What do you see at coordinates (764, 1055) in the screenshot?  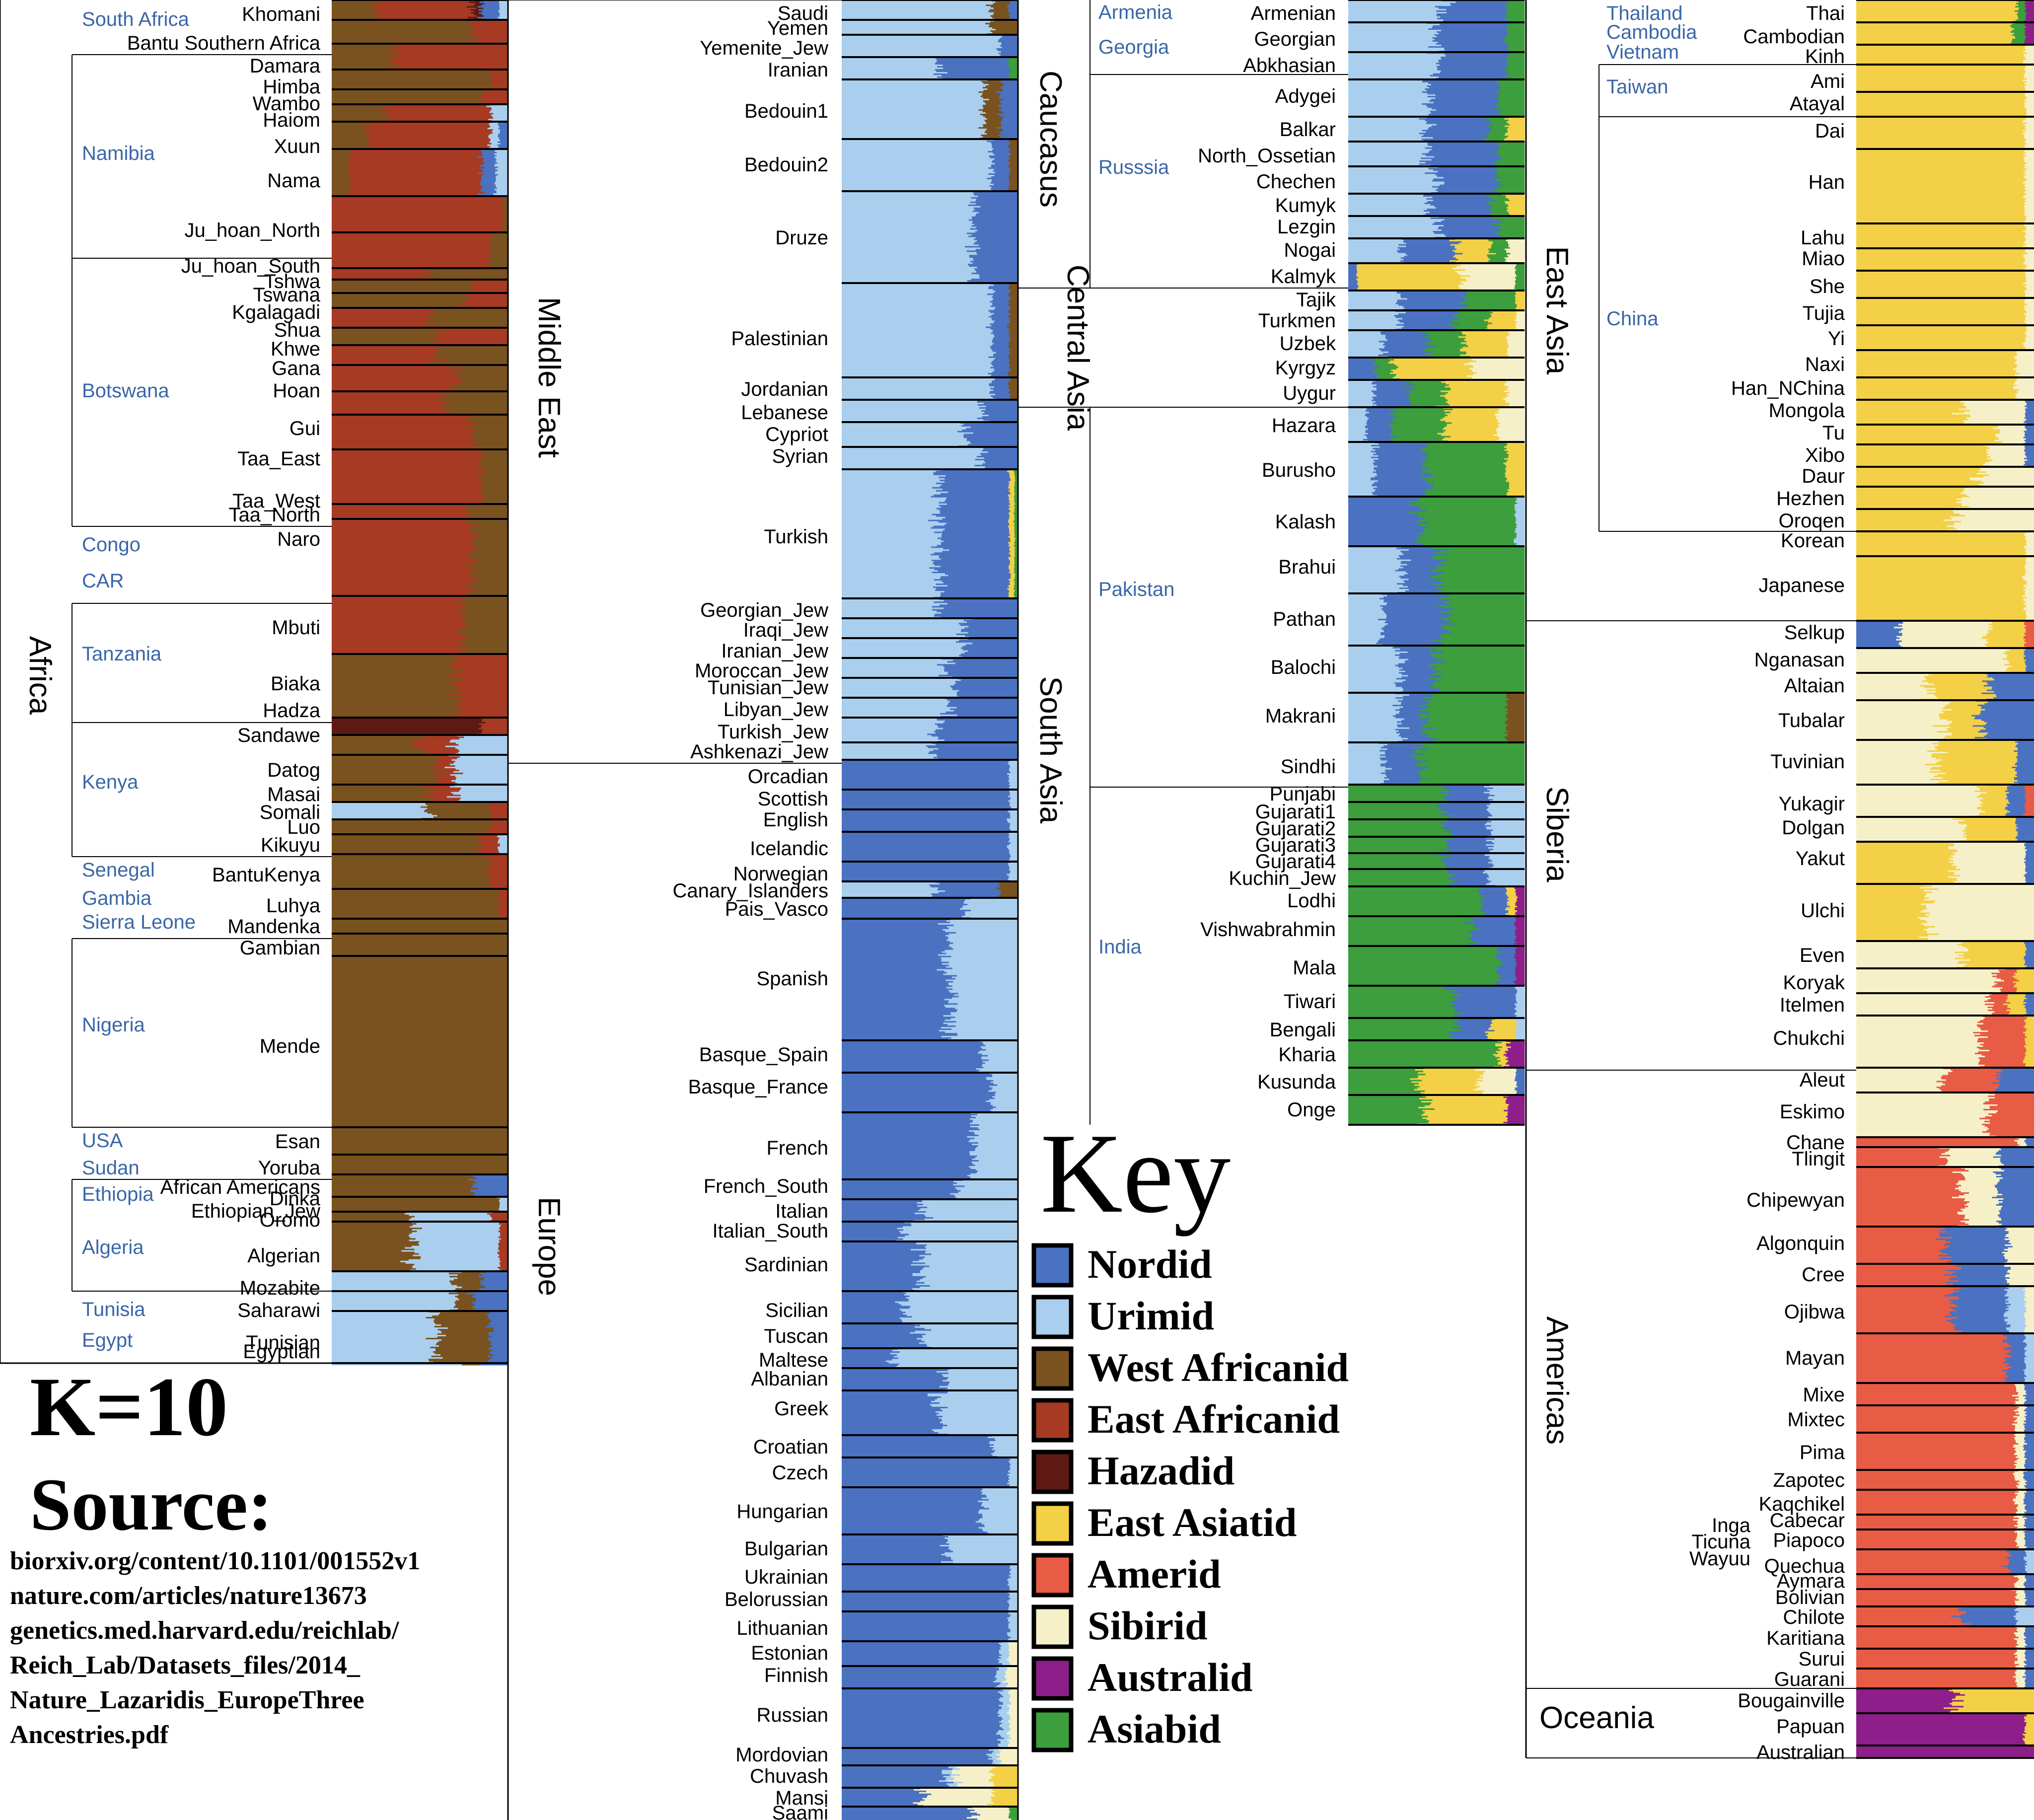 I see `population-label: Basque_Spain` at bounding box center [764, 1055].